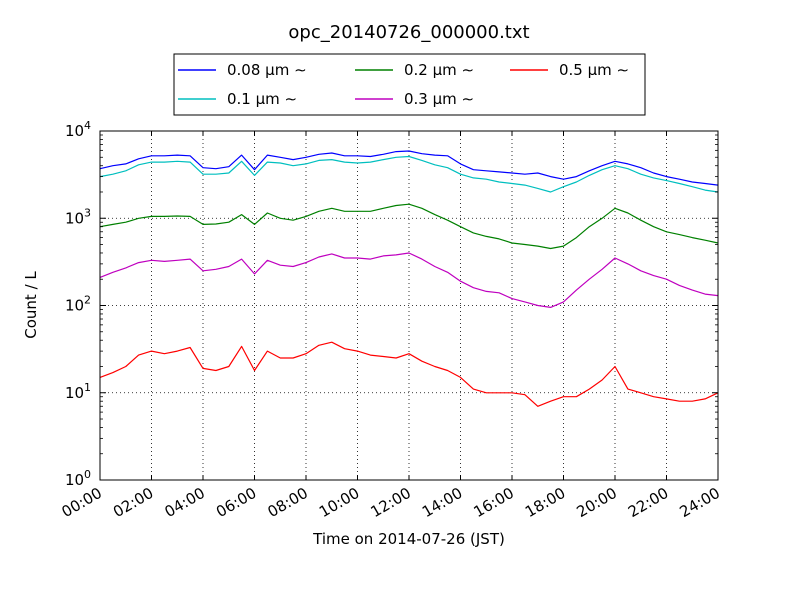  I want to click on x-tick-label: 06:00, so click(236, 502).